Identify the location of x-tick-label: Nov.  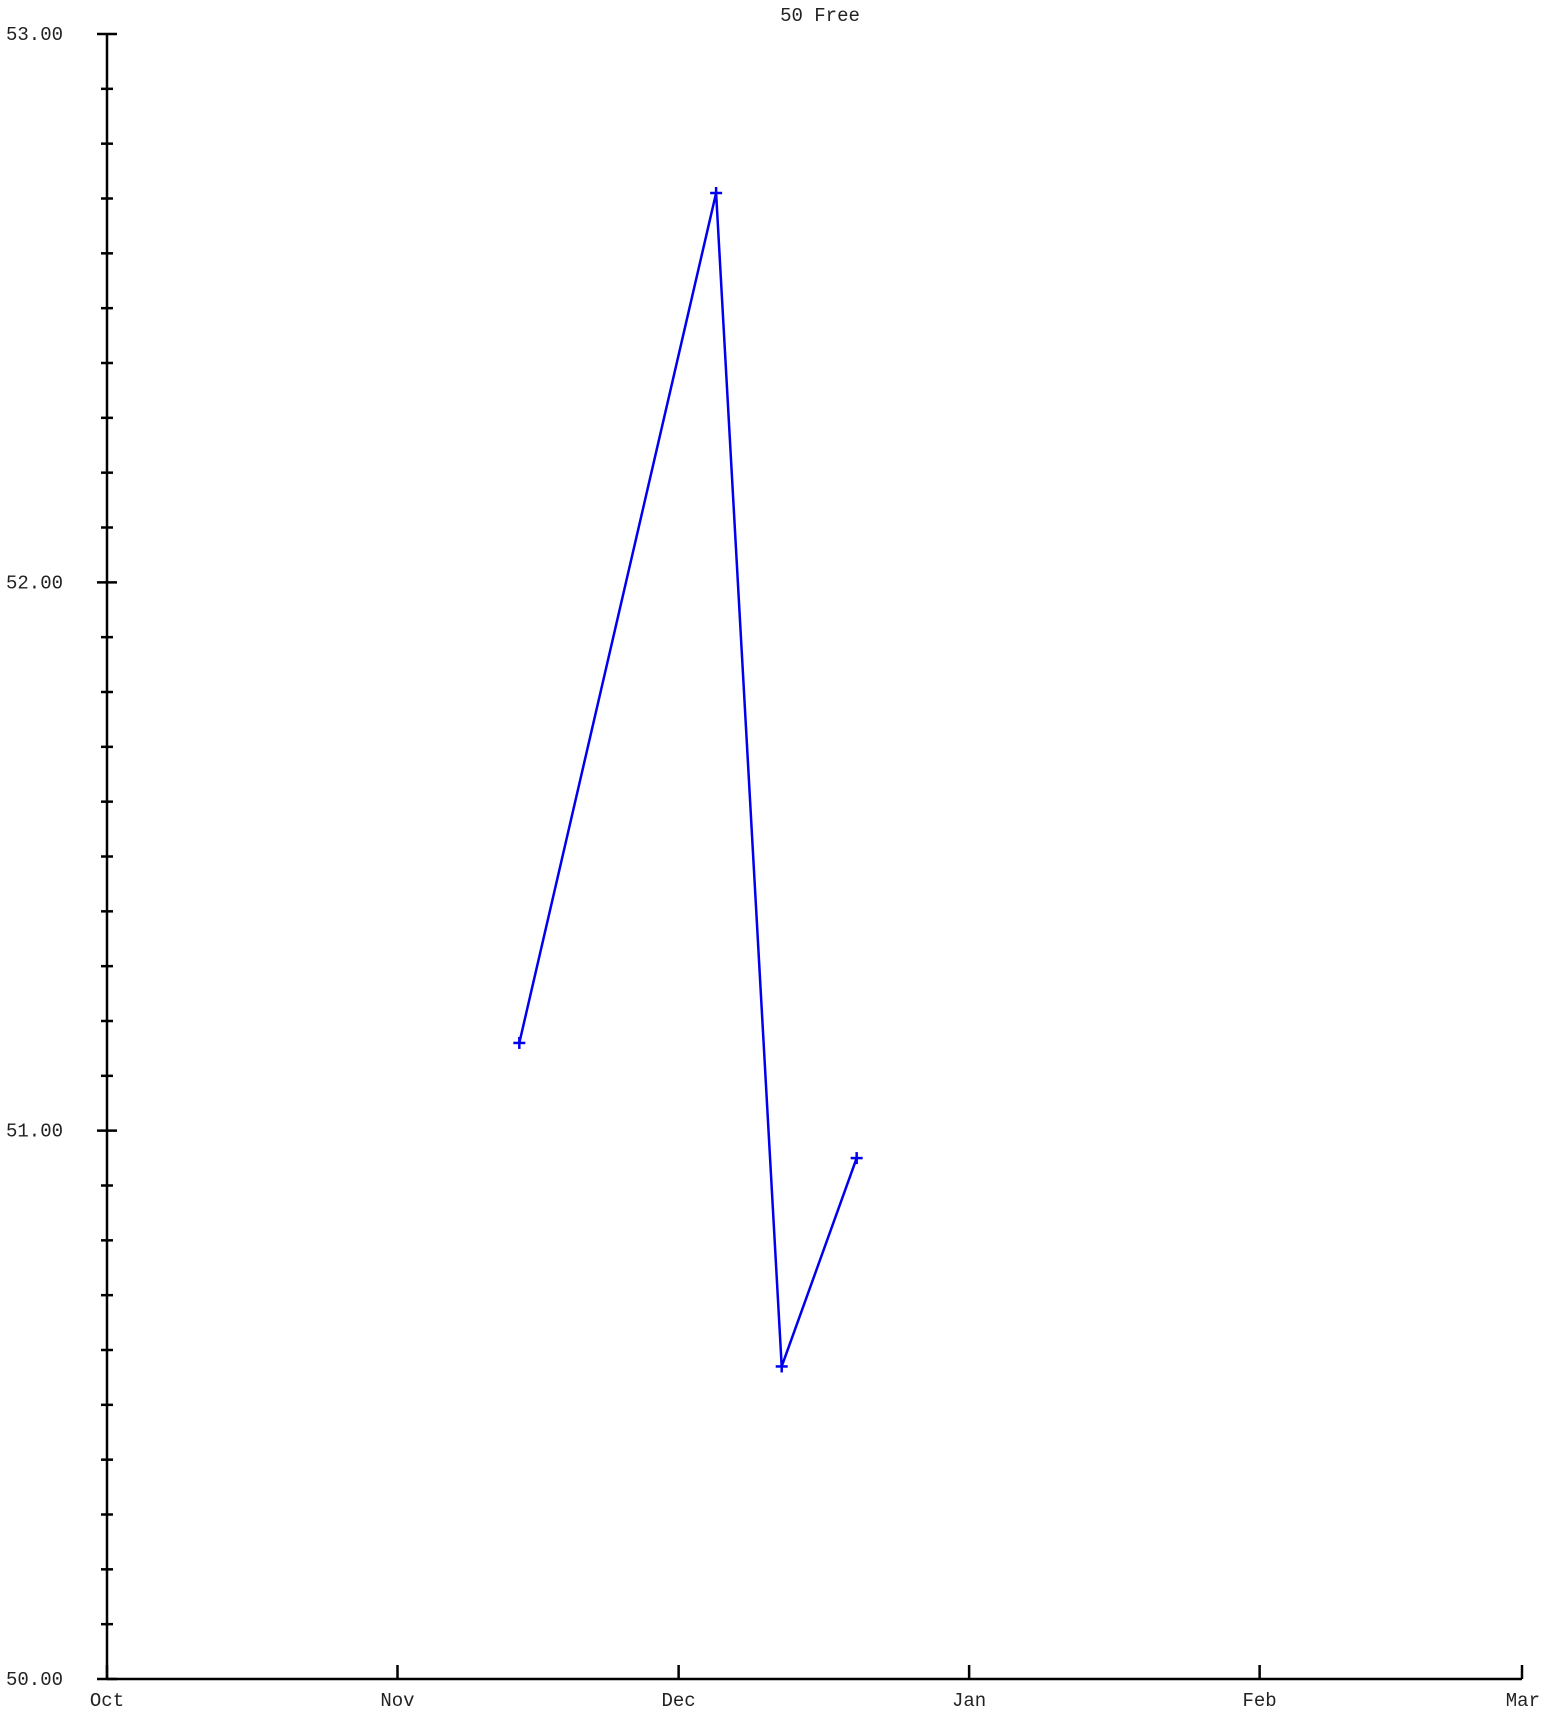
(397, 1701).